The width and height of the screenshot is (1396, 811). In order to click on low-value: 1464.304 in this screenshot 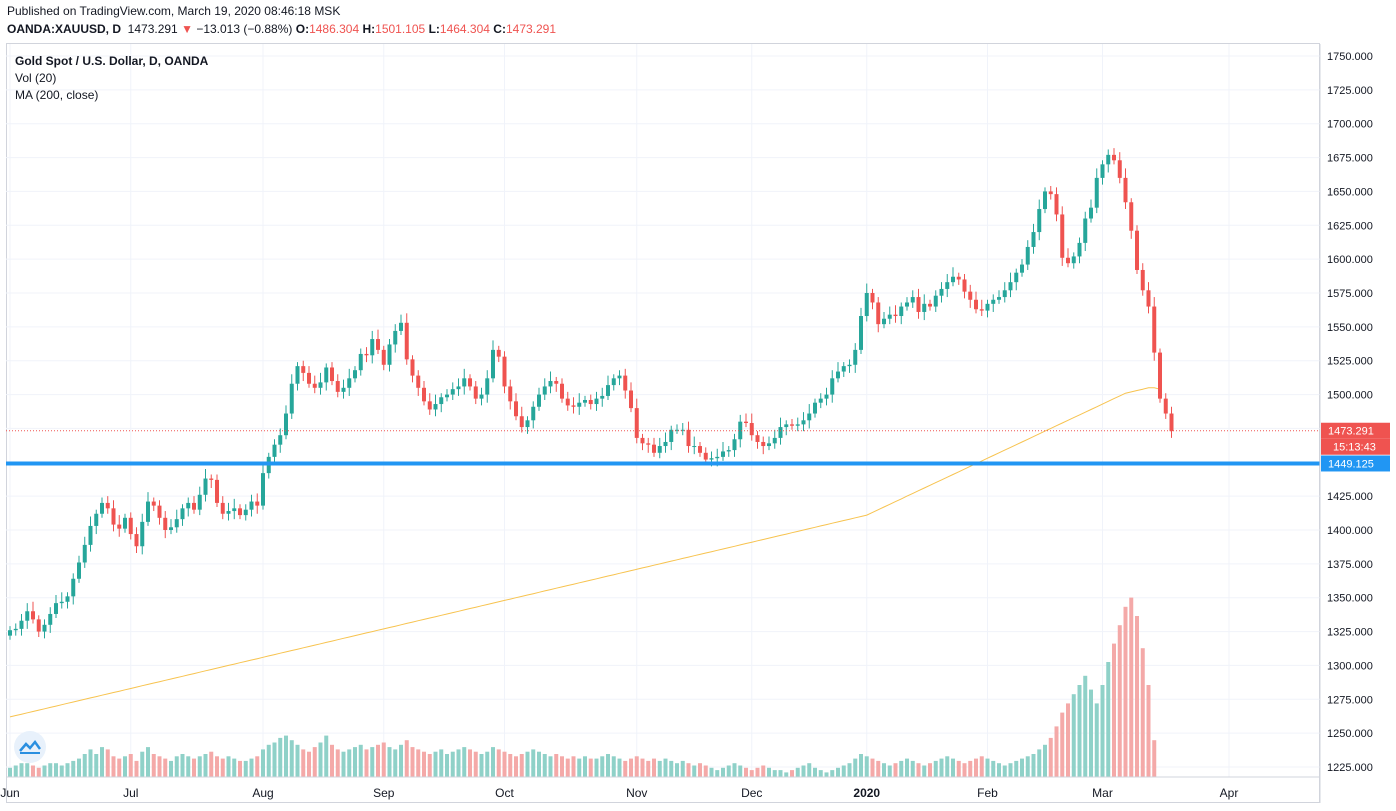, I will do `click(464, 29)`.